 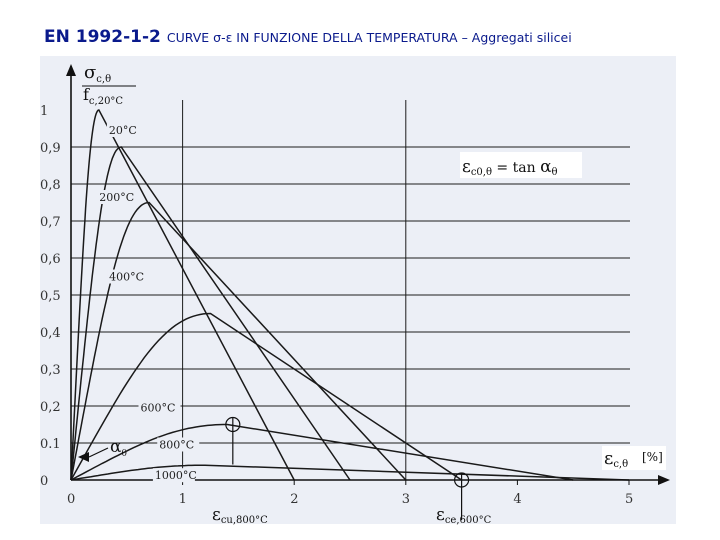 What do you see at coordinates (616, 459) in the screenshot?
I see `x-axis-label: εc,θ` at bounding box center [616, 459].